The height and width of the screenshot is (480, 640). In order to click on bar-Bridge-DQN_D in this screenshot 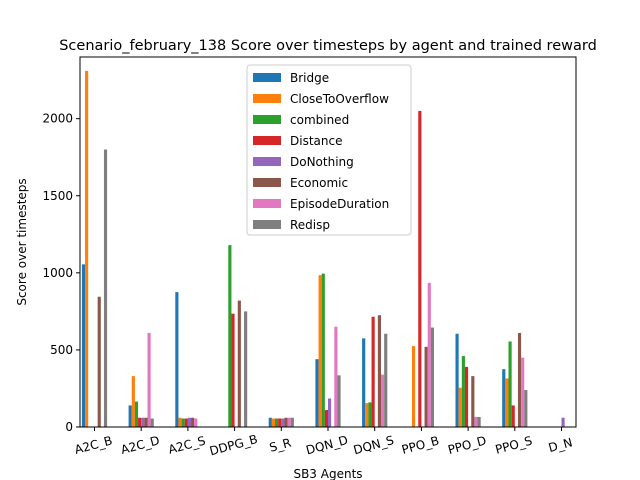, I will do `click(317, 393)`.